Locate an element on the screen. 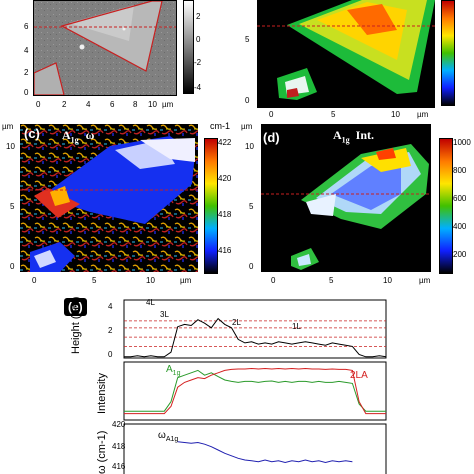  colorbar-tick-2: 2 is located at coordinates (198, 16).